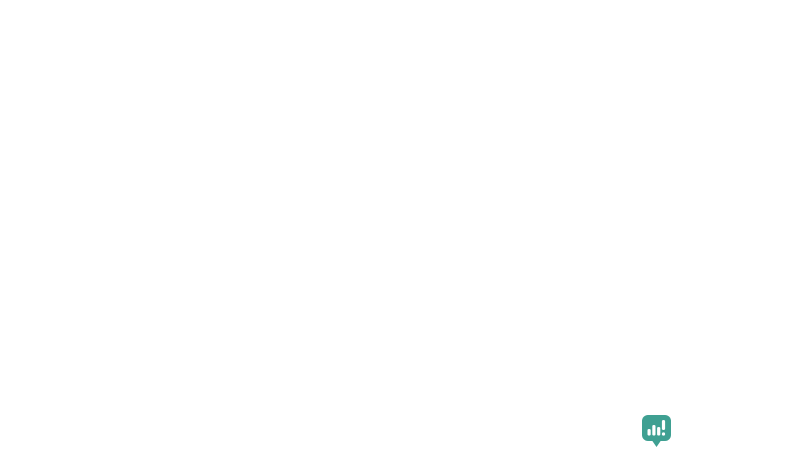  I want to click on legend-swatch-andra-halvaret, so click(598, 103).